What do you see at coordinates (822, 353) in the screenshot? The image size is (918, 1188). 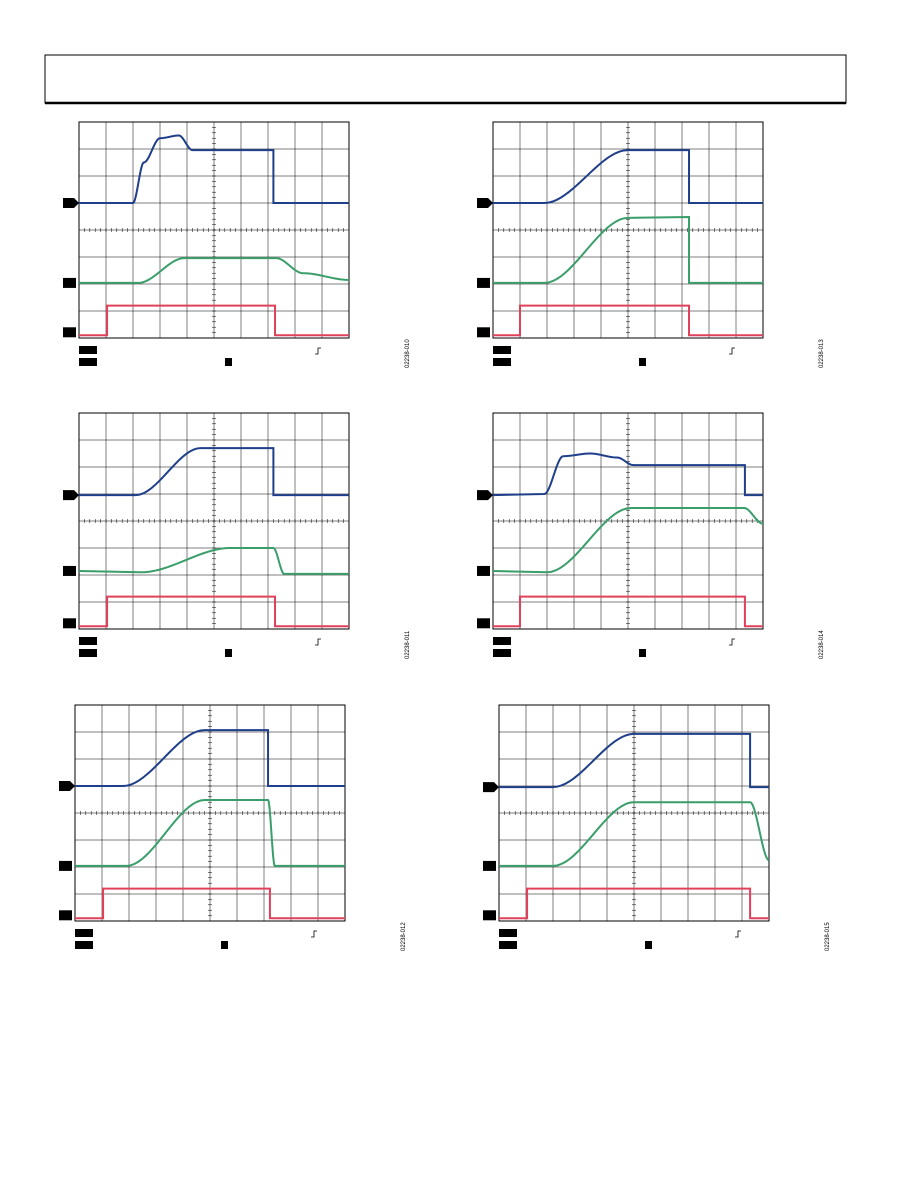 I see `figure-id: 02238-013` at bounding box center [822, 353].